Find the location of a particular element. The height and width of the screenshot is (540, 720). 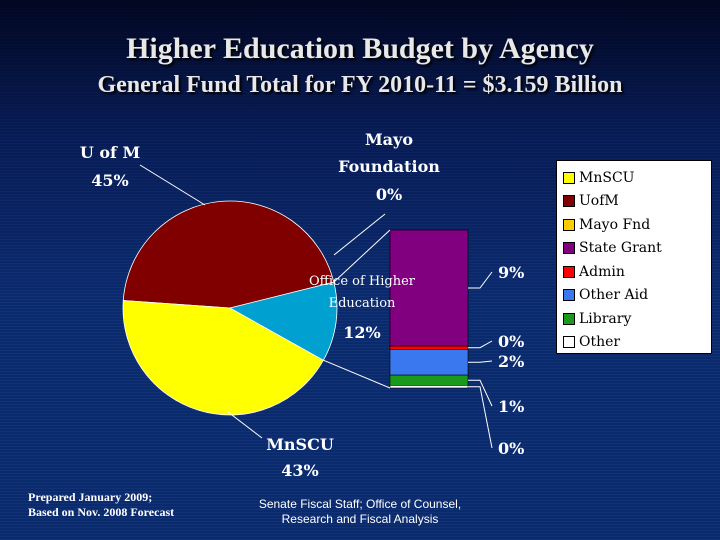

legend-label-library: Library is located at coordinates (605, 318).